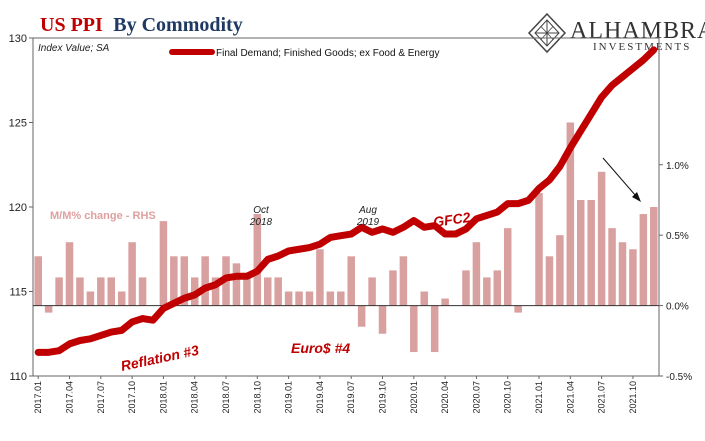 The image size is (705, 441). What do you see at coordinates (445, 397) in the screenshot?
I see `x-tick-label: 2020.04` at bounding box center [445, 397].